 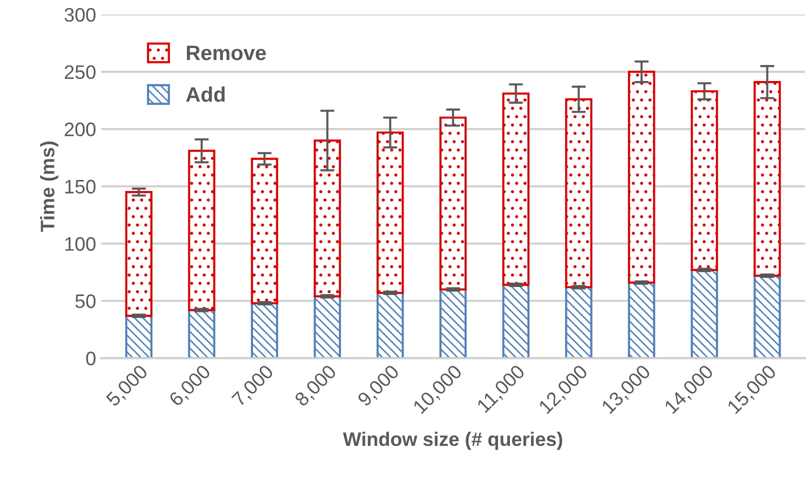 What do you see at coordinates (80, 129) in the screenshot?
I see `y-tick-label: 200` at bounding box center [80, 129].